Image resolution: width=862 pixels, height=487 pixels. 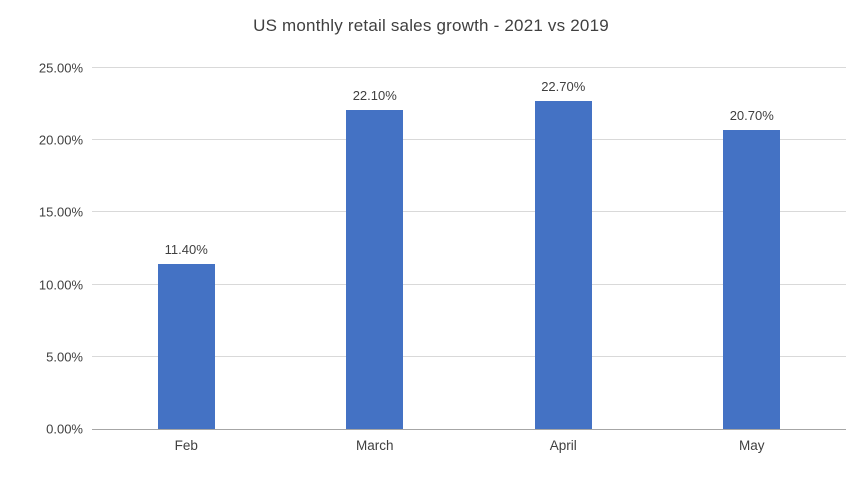 What do you see at coordinates (751, 116) in the screenshot?
I see `bar-value-label: 20.70%` at bounding box center [751, 116].